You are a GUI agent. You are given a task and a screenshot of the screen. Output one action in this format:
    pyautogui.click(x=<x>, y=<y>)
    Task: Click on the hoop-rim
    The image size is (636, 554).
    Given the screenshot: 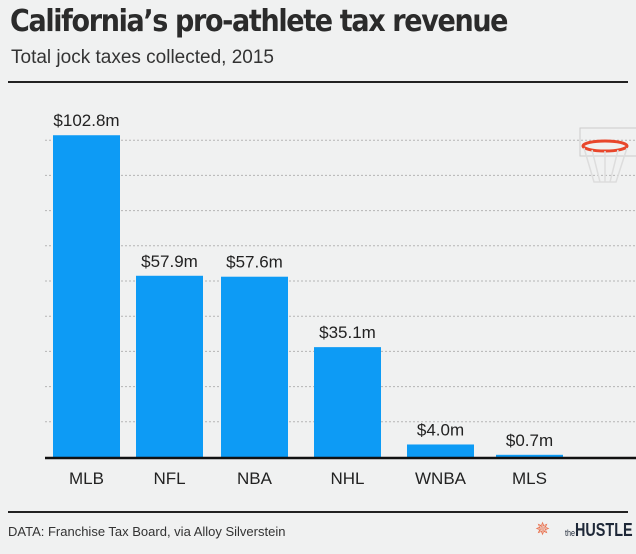 What is the action you would take?
    pyautogui.click(x=605, y=146)
    